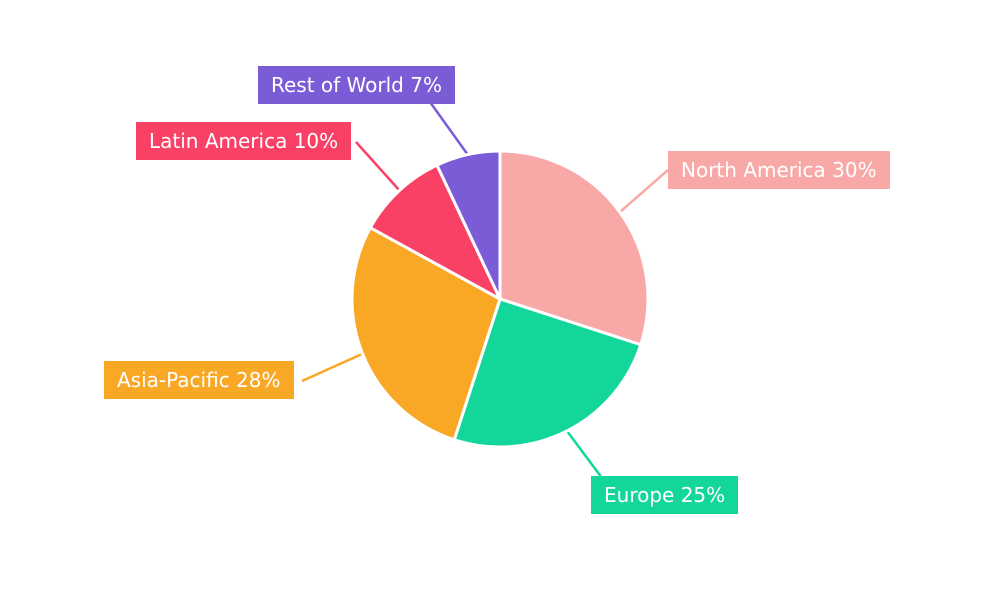 The width and height of the screenshot is (1000, 600). Describe the element at coordinates (426, 334) in the screenshot. I see `pie-slice-asia-pacific` at that location.